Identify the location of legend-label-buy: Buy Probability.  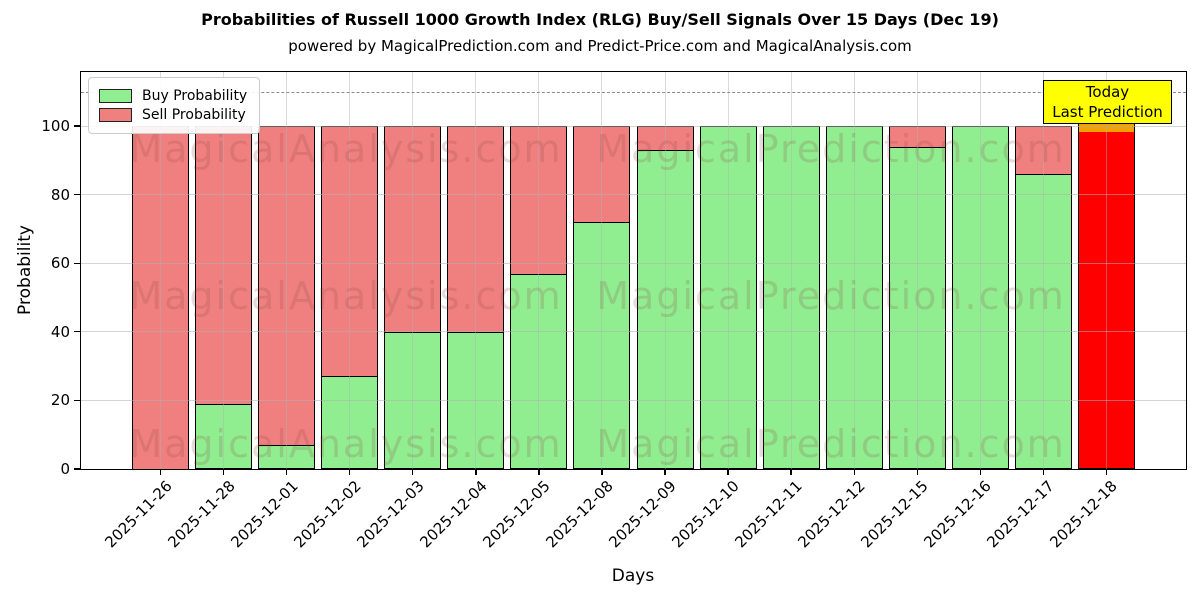
(195, 96).